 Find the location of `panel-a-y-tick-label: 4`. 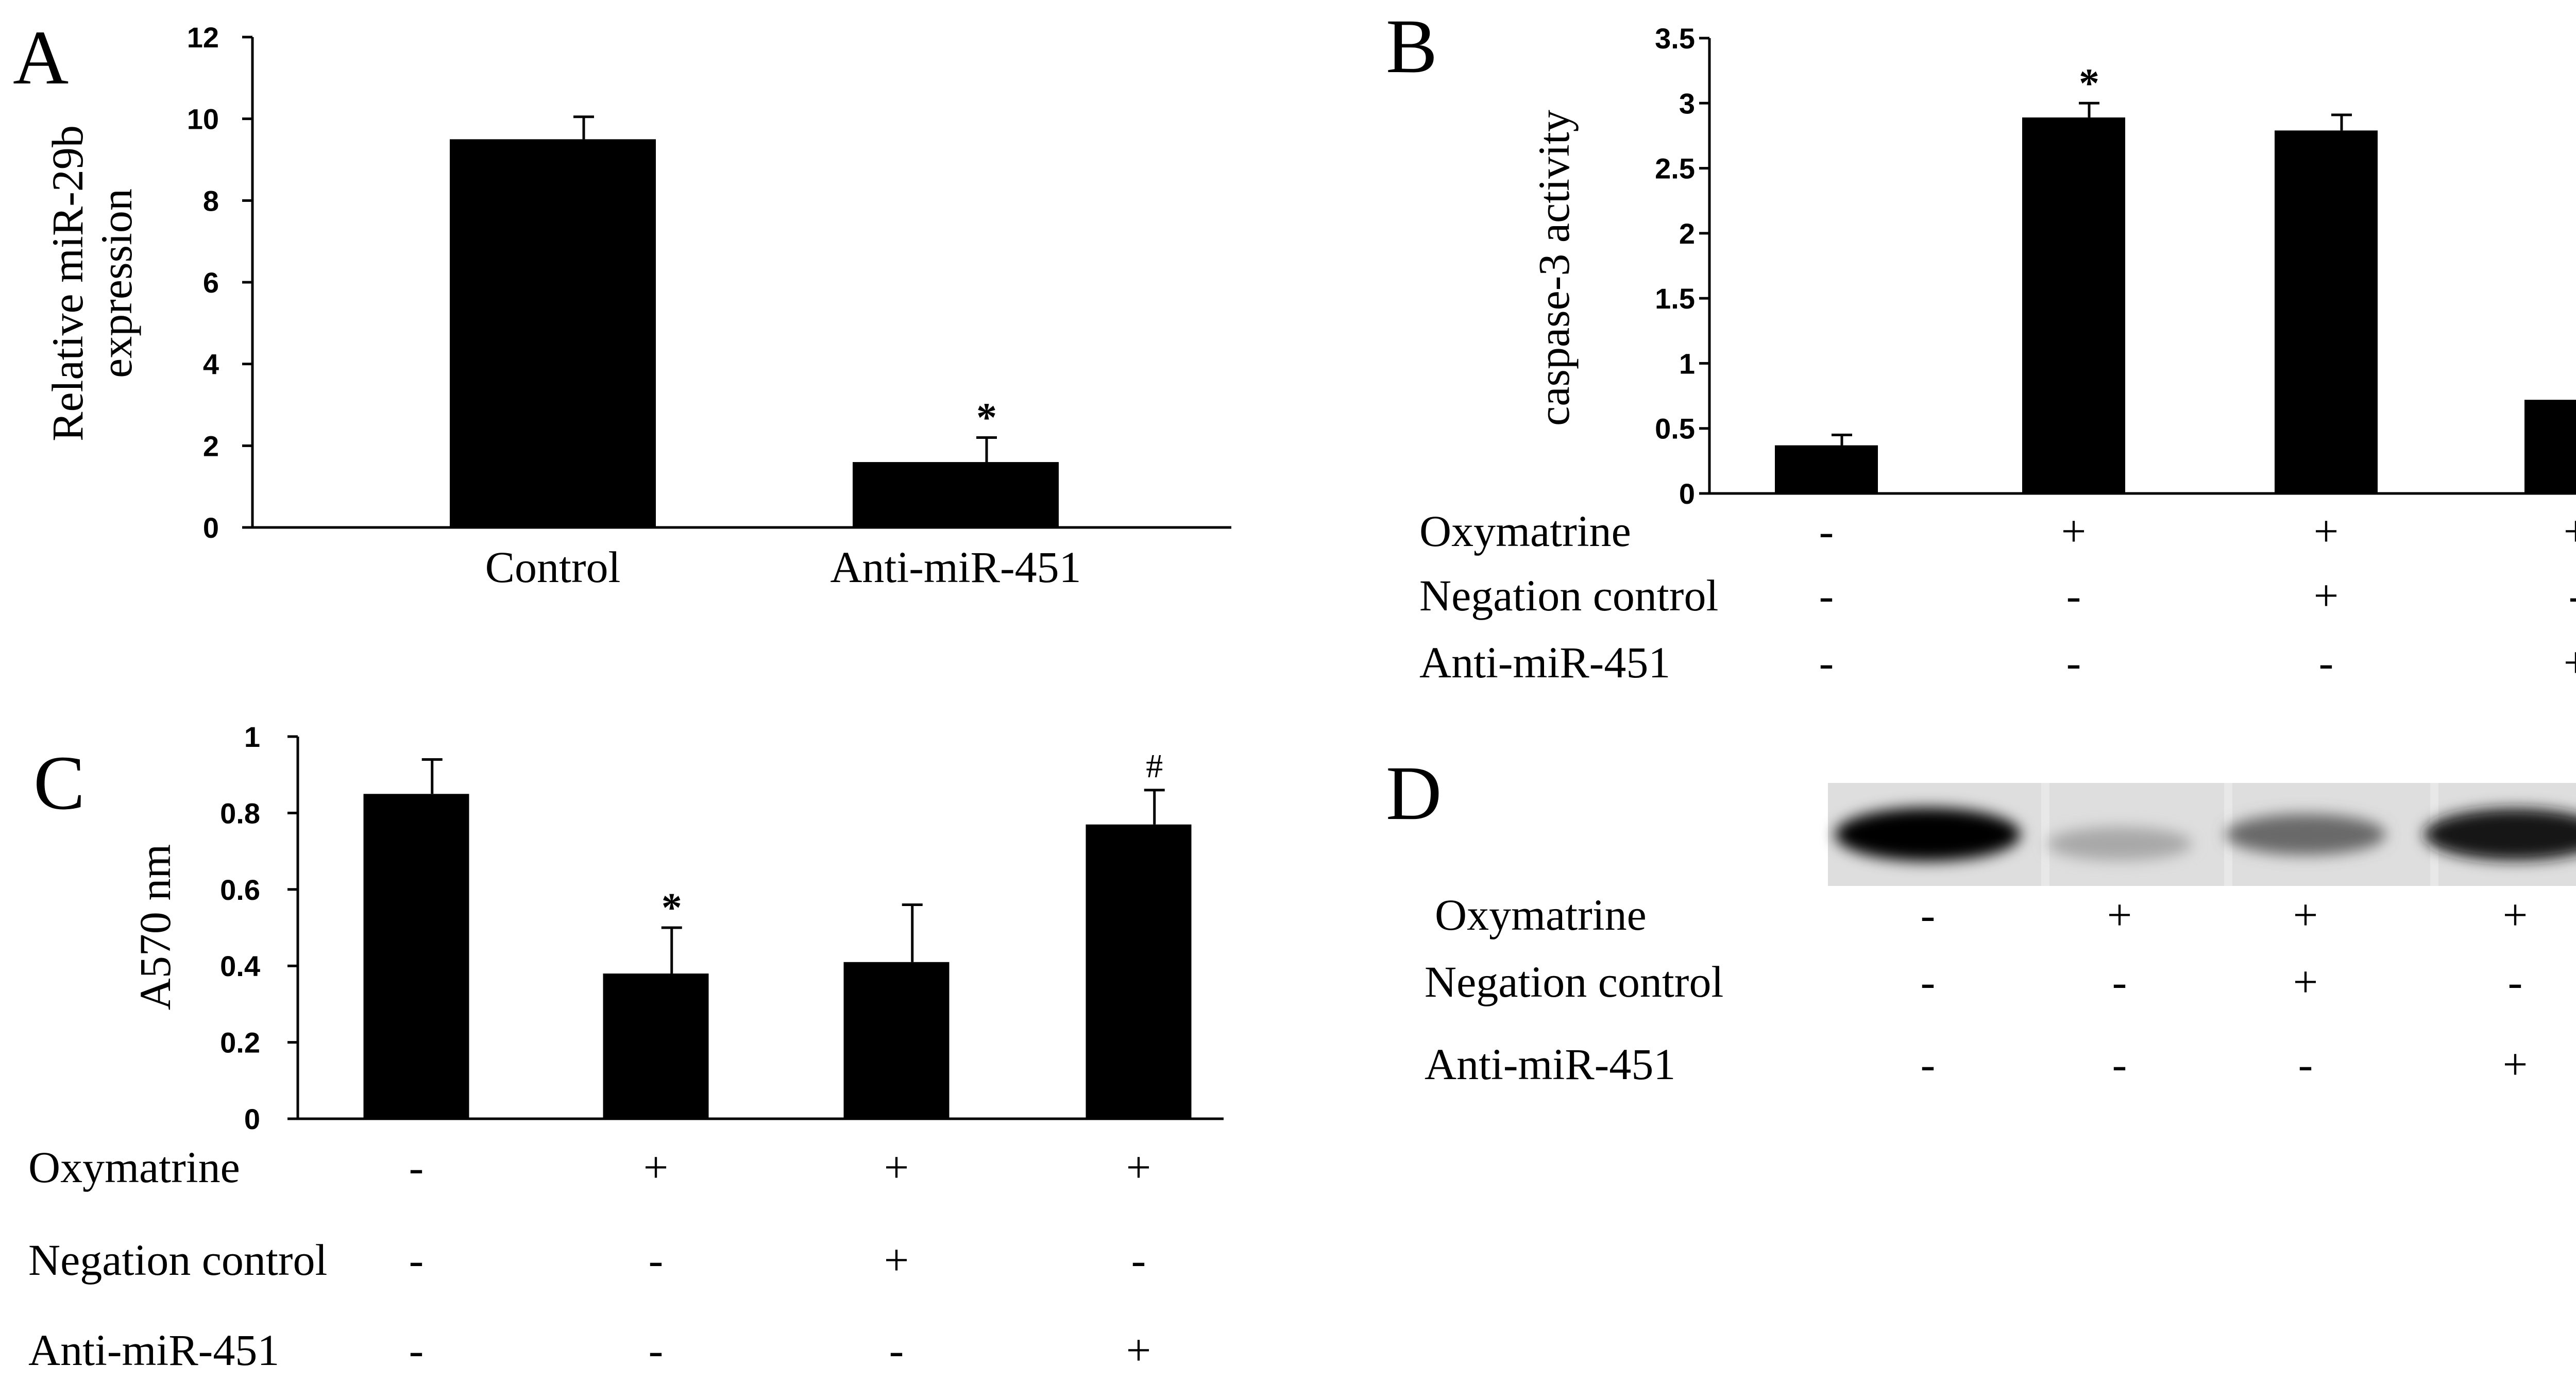

panel-a-y-tick-label: 4 is located at coordinates (211, 364).